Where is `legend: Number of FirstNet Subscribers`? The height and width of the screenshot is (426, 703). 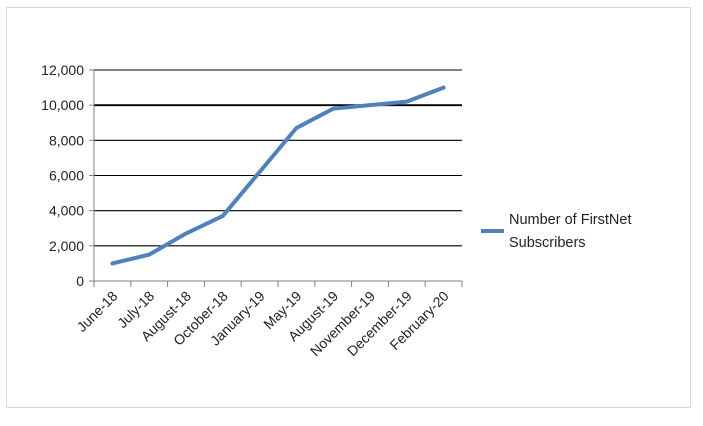 legend: Number of FirstNet Subscribers is located at coordinates (556, 231).